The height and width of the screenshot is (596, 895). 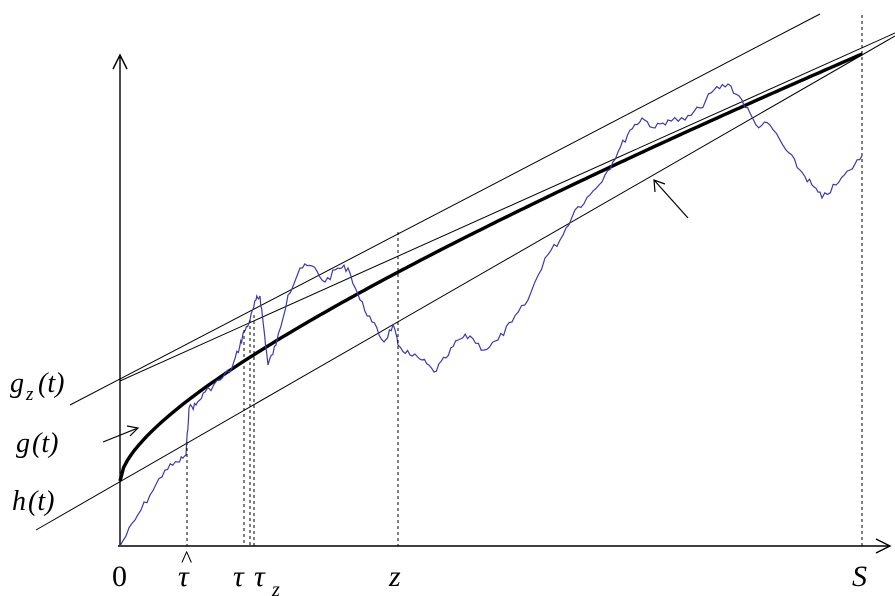 I want to click on gz-arg: (t), so click(x=51, y=383).